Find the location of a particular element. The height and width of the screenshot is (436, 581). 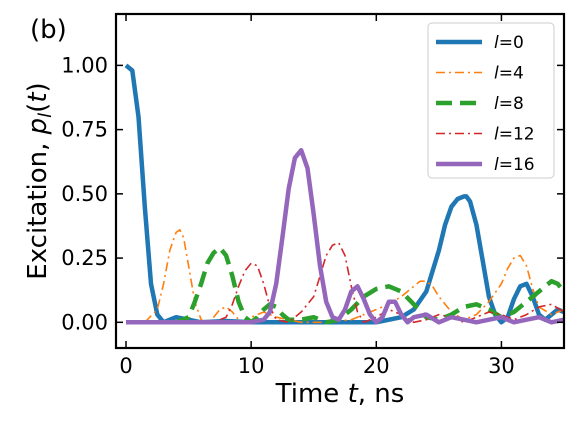

x-tick-label: 20 is located at coordinates (376, 366).